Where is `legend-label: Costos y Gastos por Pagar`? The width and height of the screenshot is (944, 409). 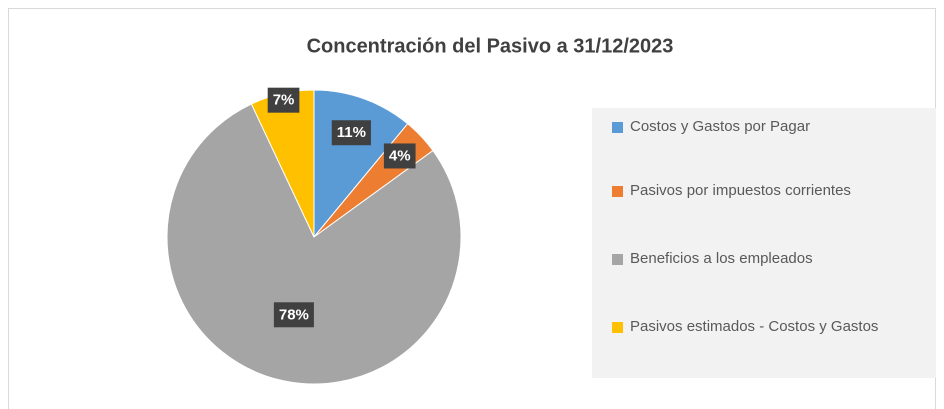
legend-label: Costos y Gastos por Pagar is located at coordinates (720, 126).